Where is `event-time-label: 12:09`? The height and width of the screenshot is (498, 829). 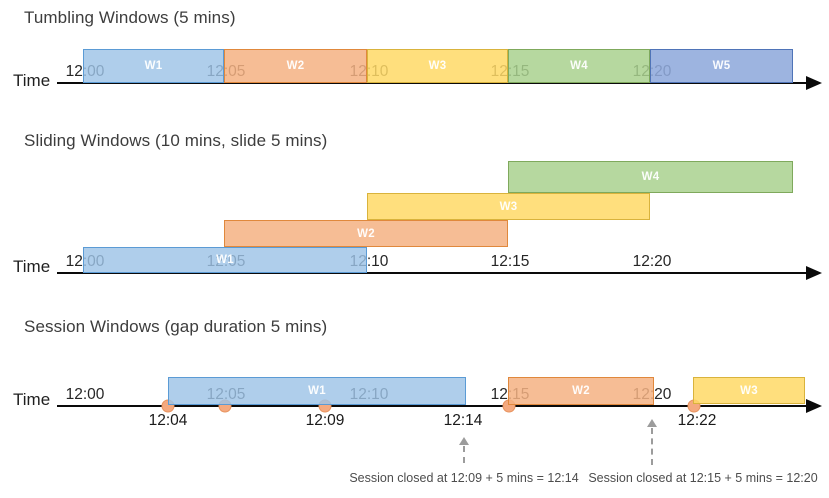
event-time-label: 12:09 is located at coordinates (325, 420).